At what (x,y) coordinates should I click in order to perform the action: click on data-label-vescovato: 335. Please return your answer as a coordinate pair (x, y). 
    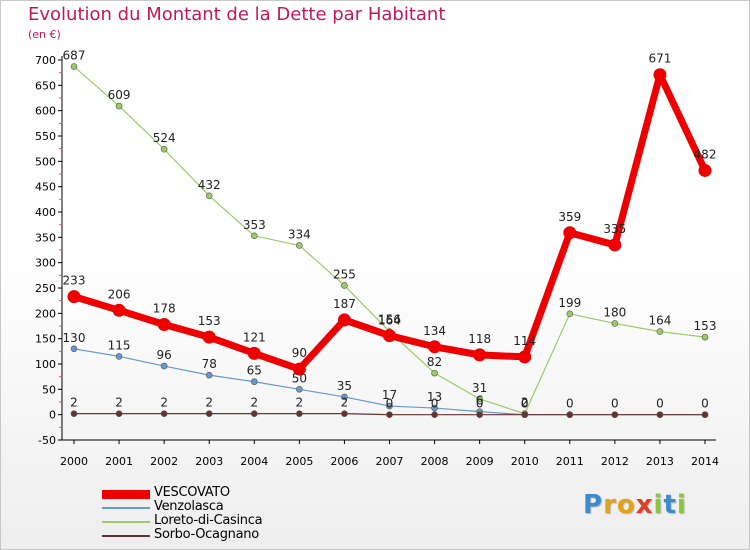
    Looking at the image, I should click on (614, 229).